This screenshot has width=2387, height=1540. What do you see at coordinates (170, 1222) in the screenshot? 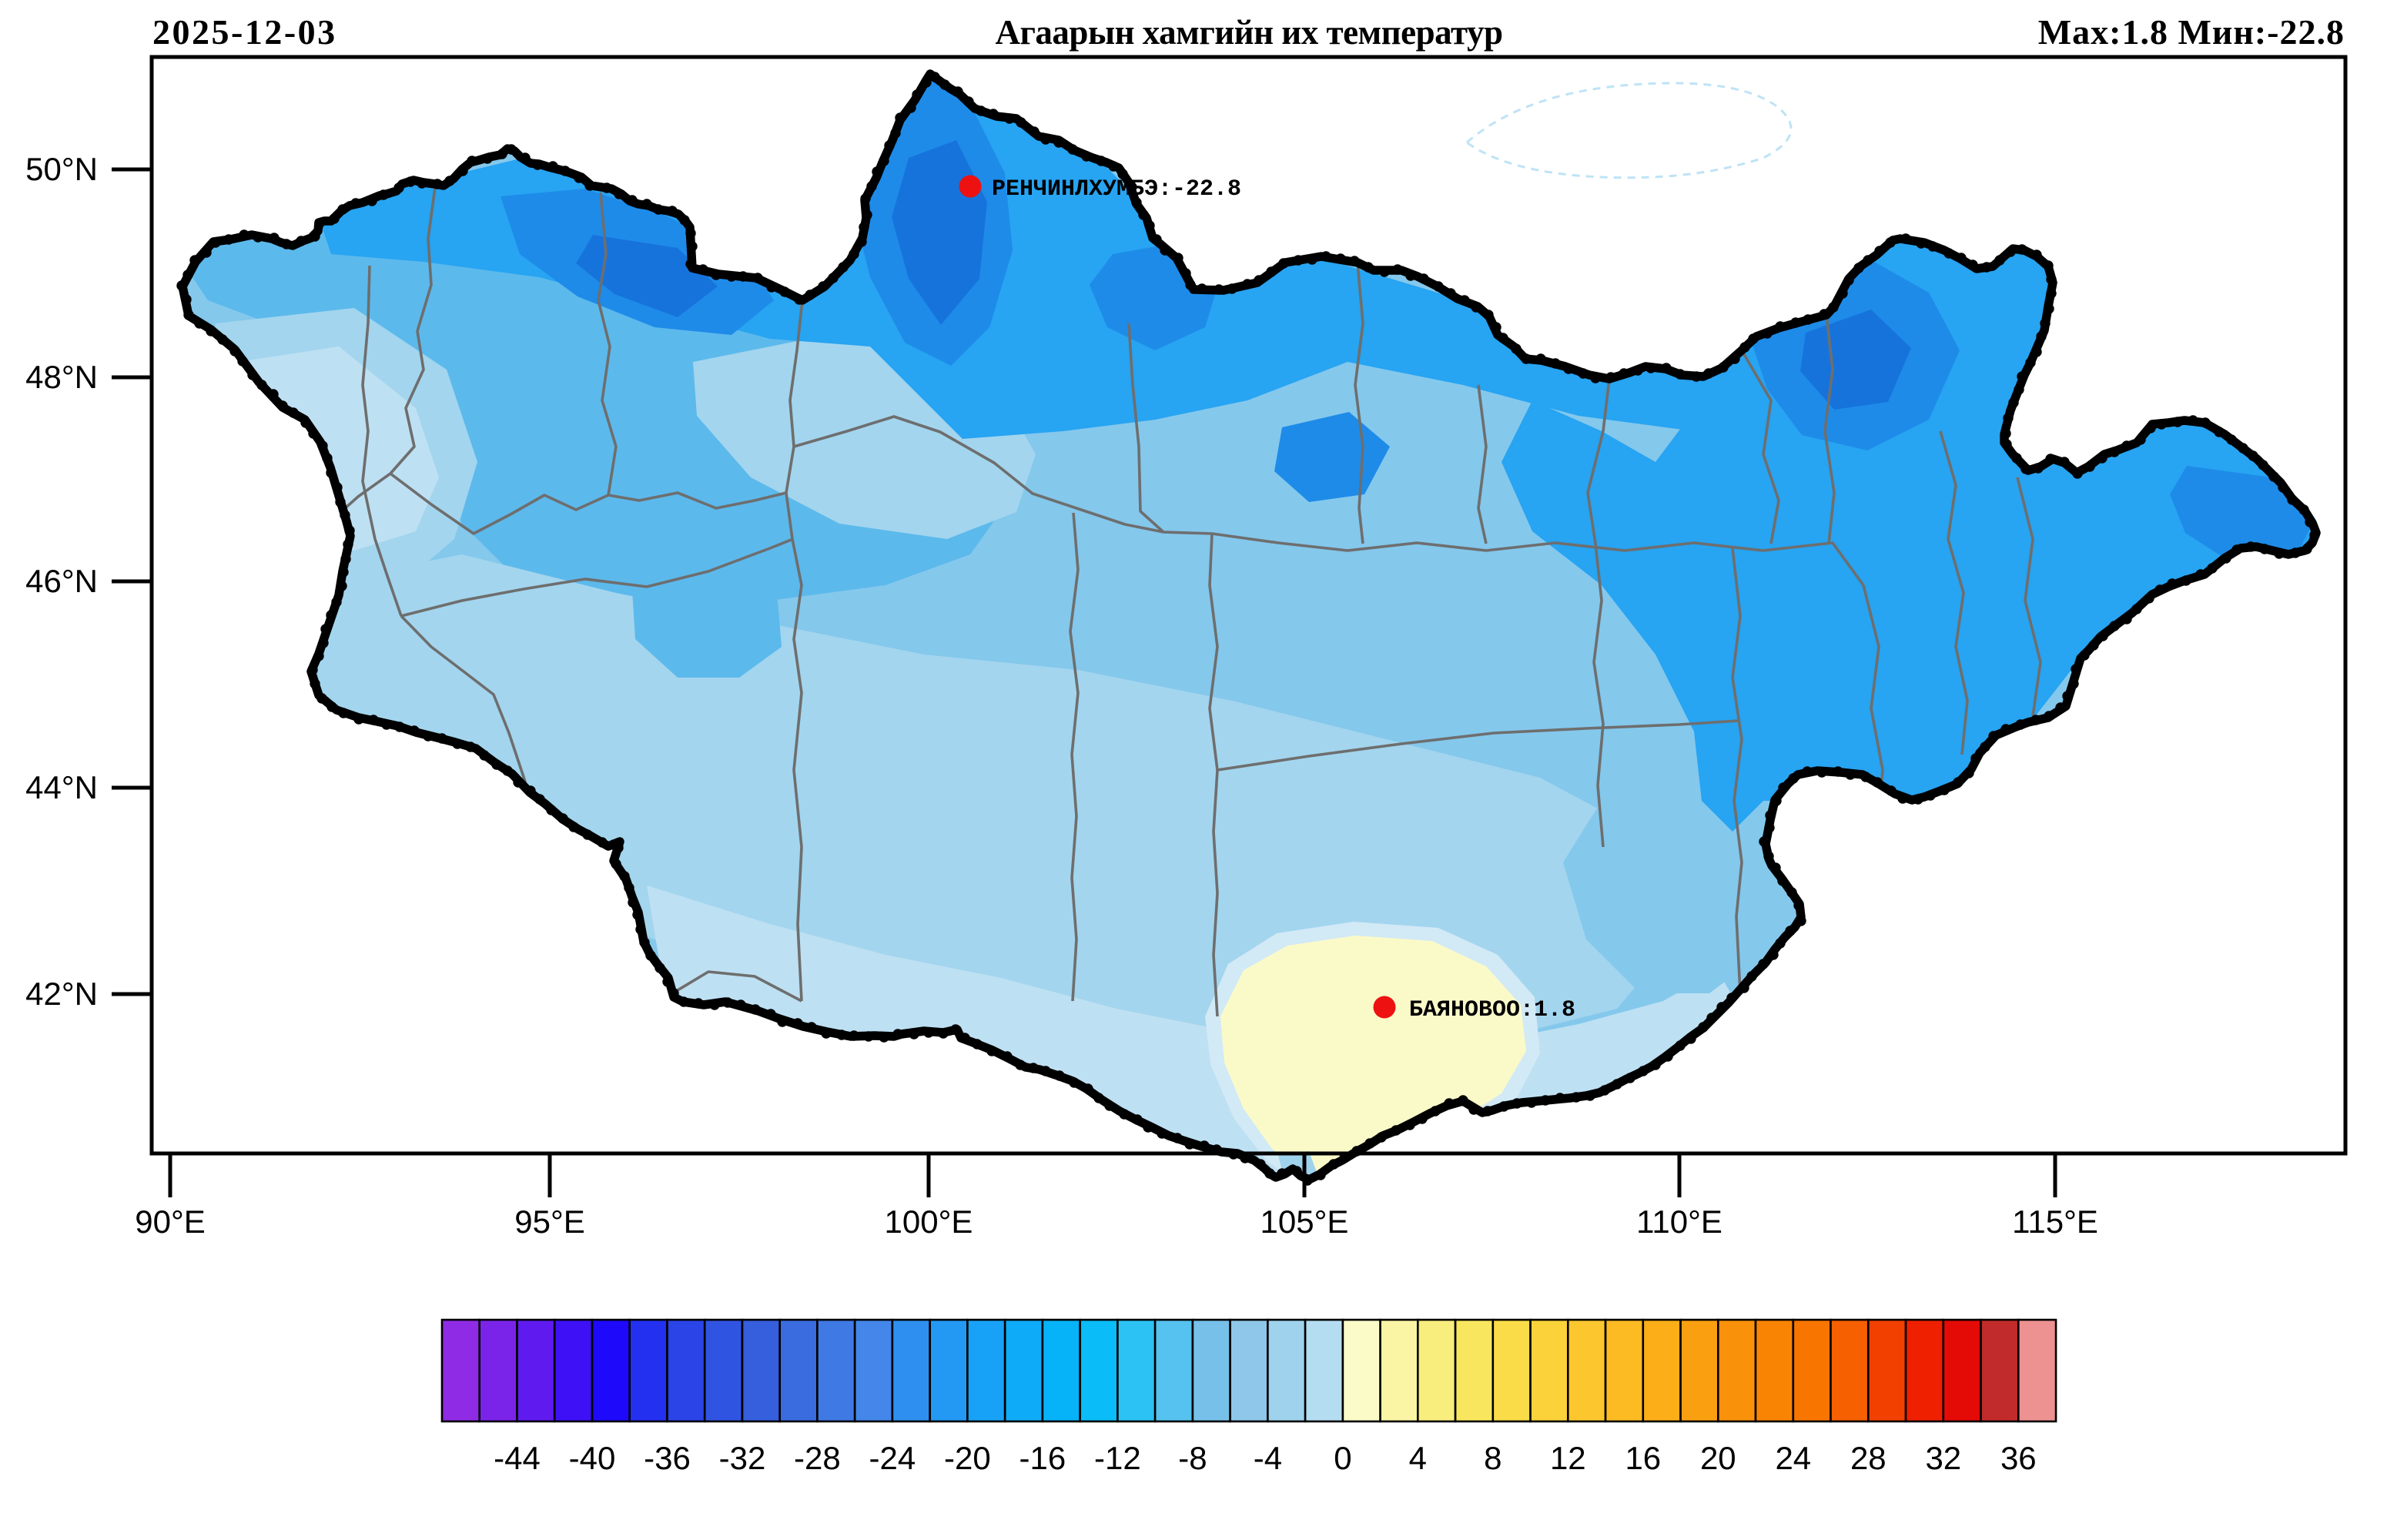
I see `svg-text: 90°E` at bounding box center [170, 1222].